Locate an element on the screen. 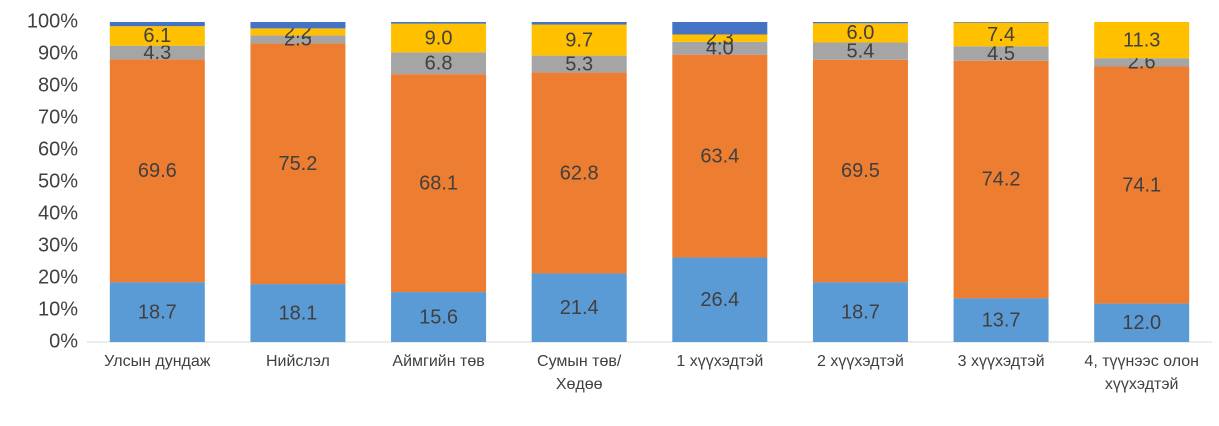 This screenshot has height=426, width=1219. data-label: 13.7 is located at coordinates (1001, 320).